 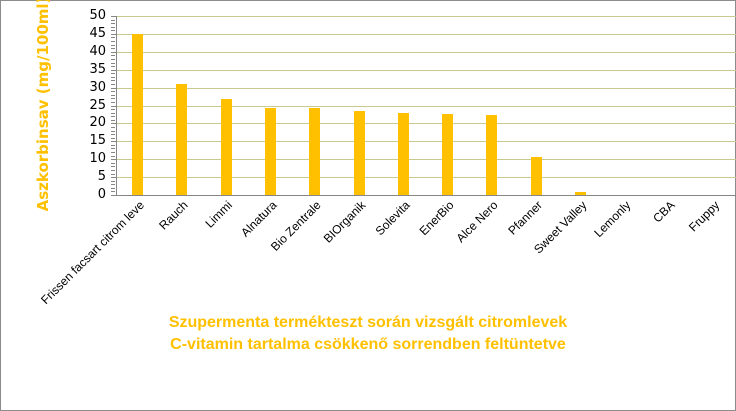 What do you see at coordinates (97, 123) in the screenshot?
I see `y-tick-label: 20` at bounding box center [97, 123].